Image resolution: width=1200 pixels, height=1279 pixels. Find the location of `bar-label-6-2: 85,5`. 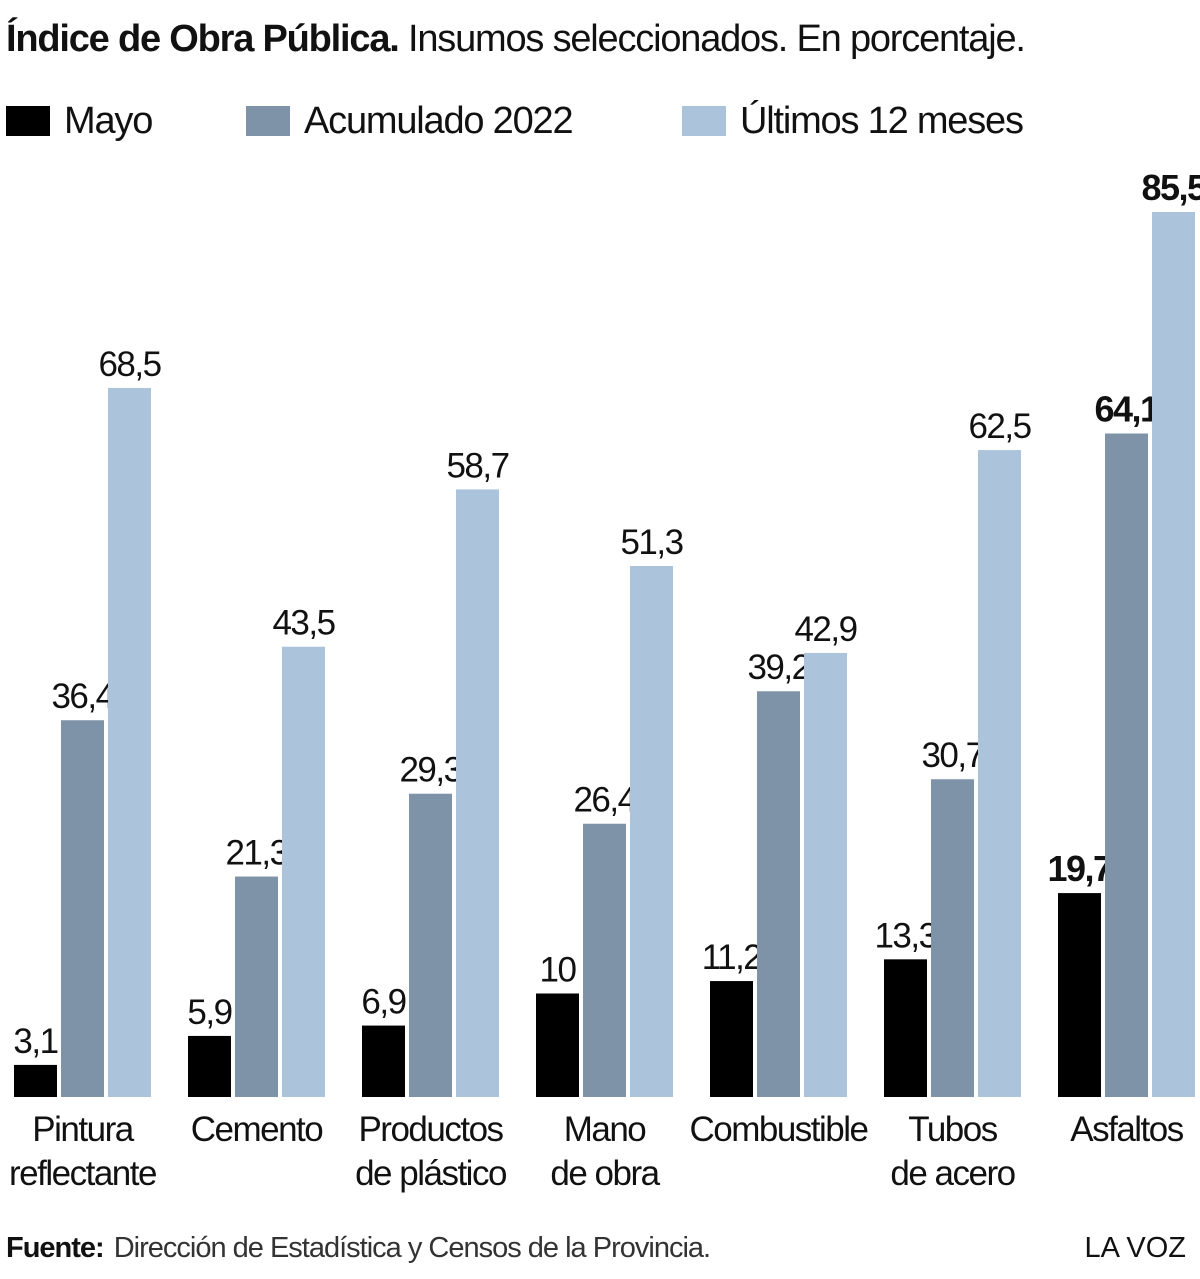

bar-label-6-2: 85,5 is located at coordinates (1170, 187).